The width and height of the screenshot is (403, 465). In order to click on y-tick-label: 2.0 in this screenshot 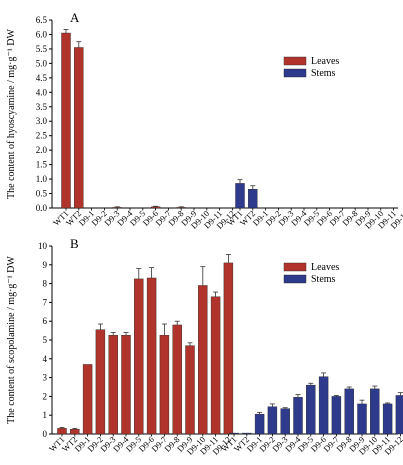, I will do `click(42, 150)`.